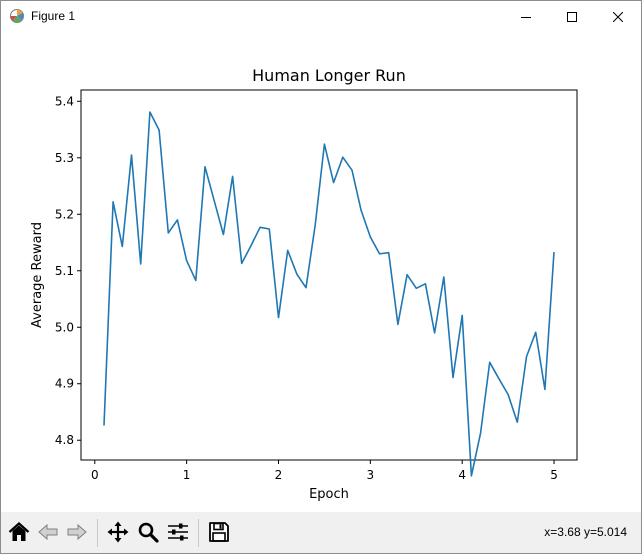 The height and width of the screenshot is (554, 642). I want to click on x-tick-label: 4, so click(462, 475).